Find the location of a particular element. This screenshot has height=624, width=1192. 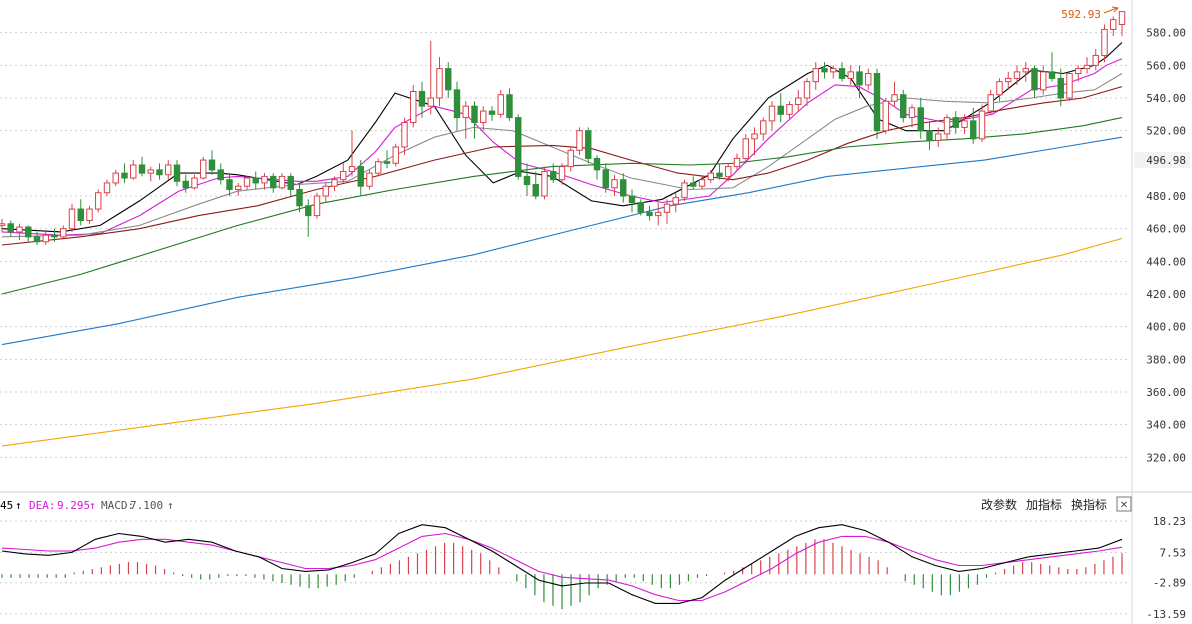

dea-arrow-icon: ↑ is located at coordinates (92, 505).